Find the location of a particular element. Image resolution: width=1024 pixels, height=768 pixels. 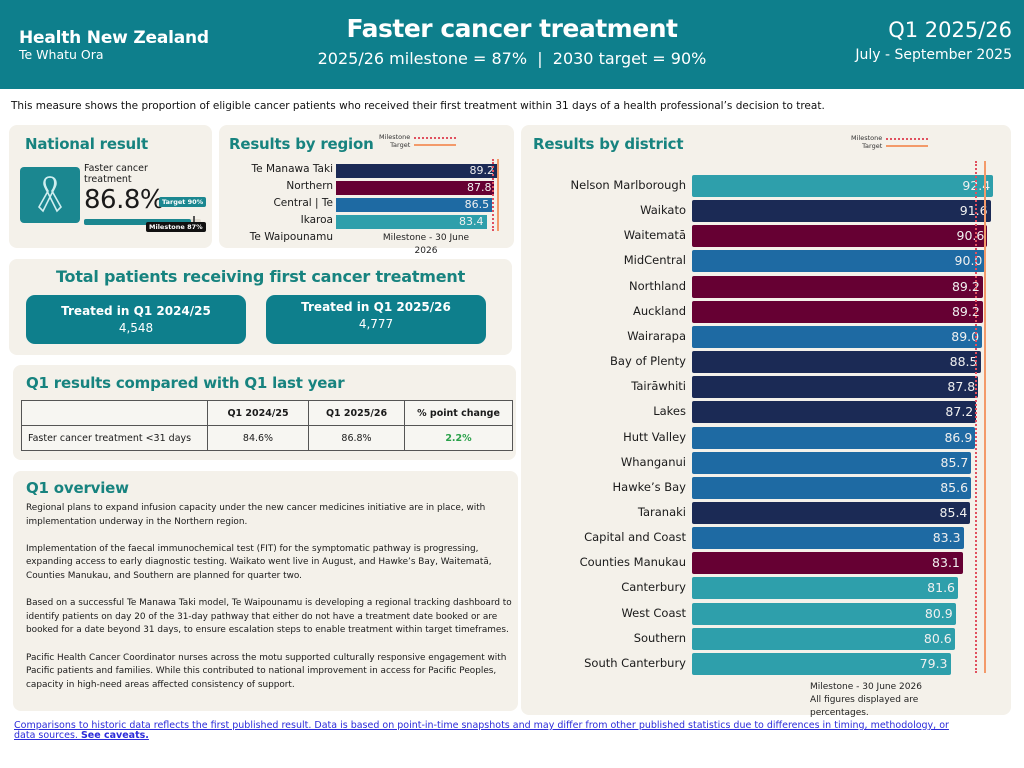

national-measure-label: Faster cancer treatment is located at coordinates (116, 174).